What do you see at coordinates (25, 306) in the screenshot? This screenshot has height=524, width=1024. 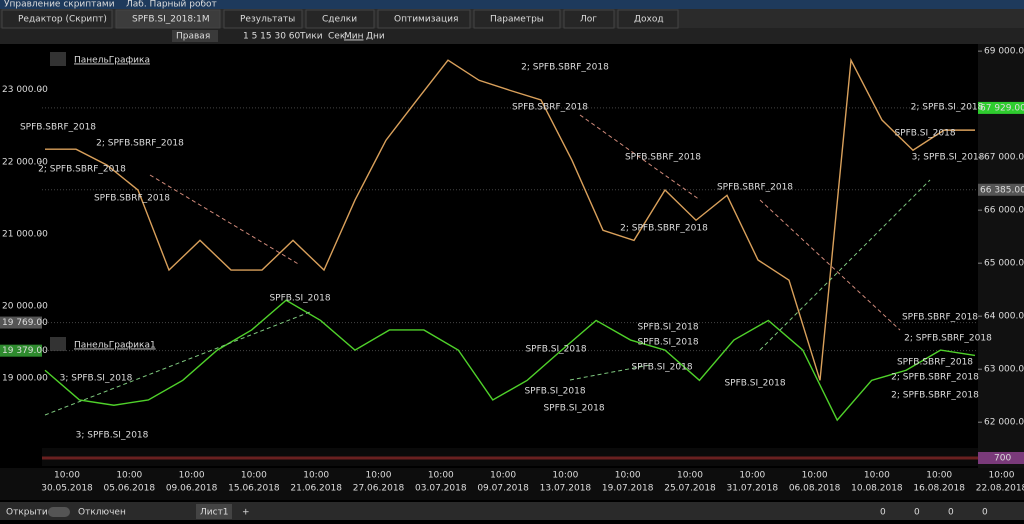 I see `y2-tick-label: 20 000.00` at bounding box center [25, 306].